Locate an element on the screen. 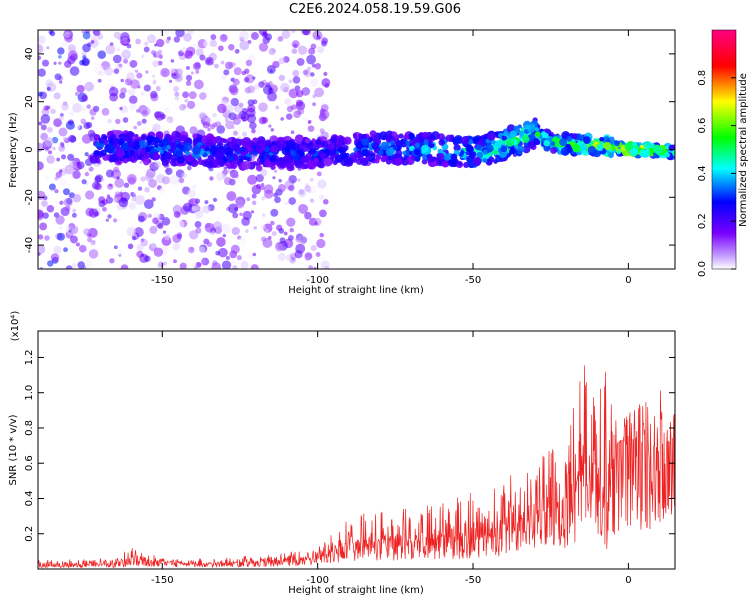 The image size is (750, 600). y-tick-label: 1.0 is located at coordinates (29, 393).